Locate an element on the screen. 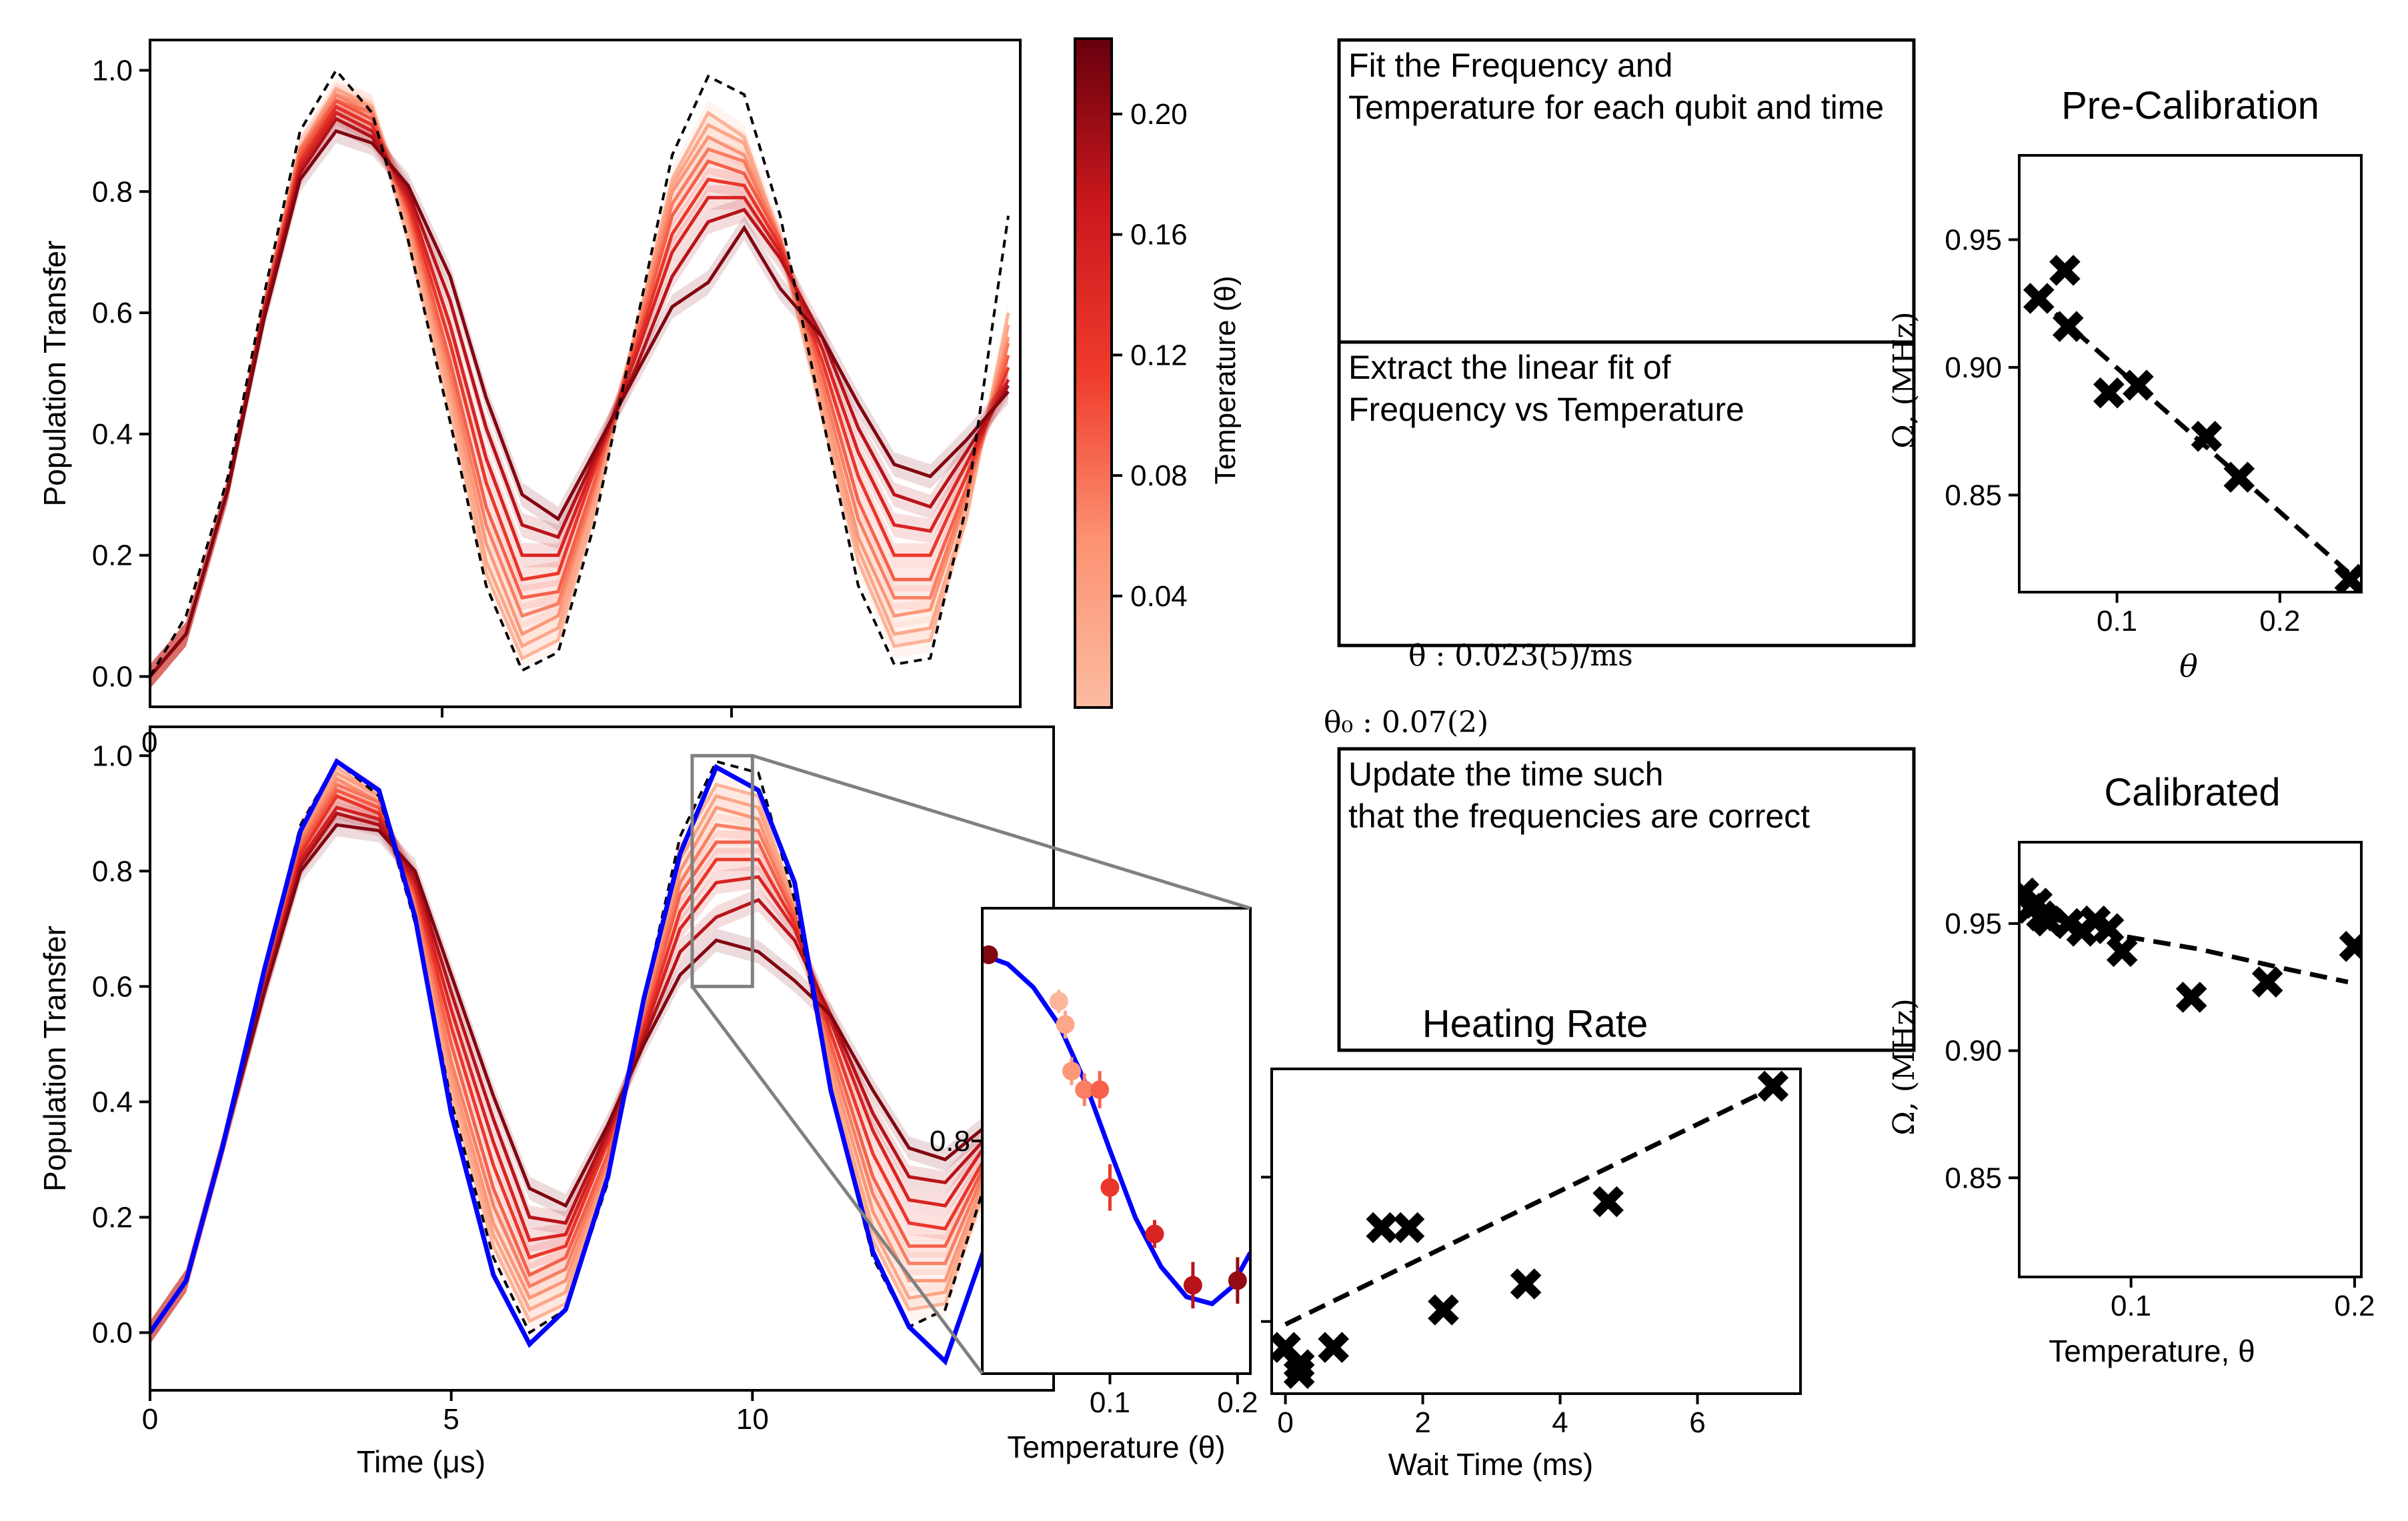 This screenshot has width=2408, height=1521. colorbar-label: Temperature (θ) is located at coordinates (1226, 379).